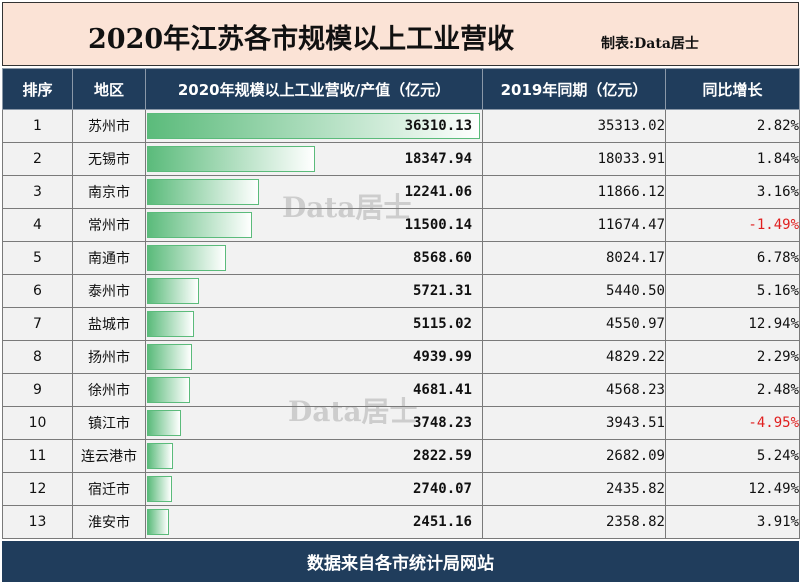  Describe the element at coordinates (109, 225) in the screenshot. I see `region-cell: 常州市` at that location.